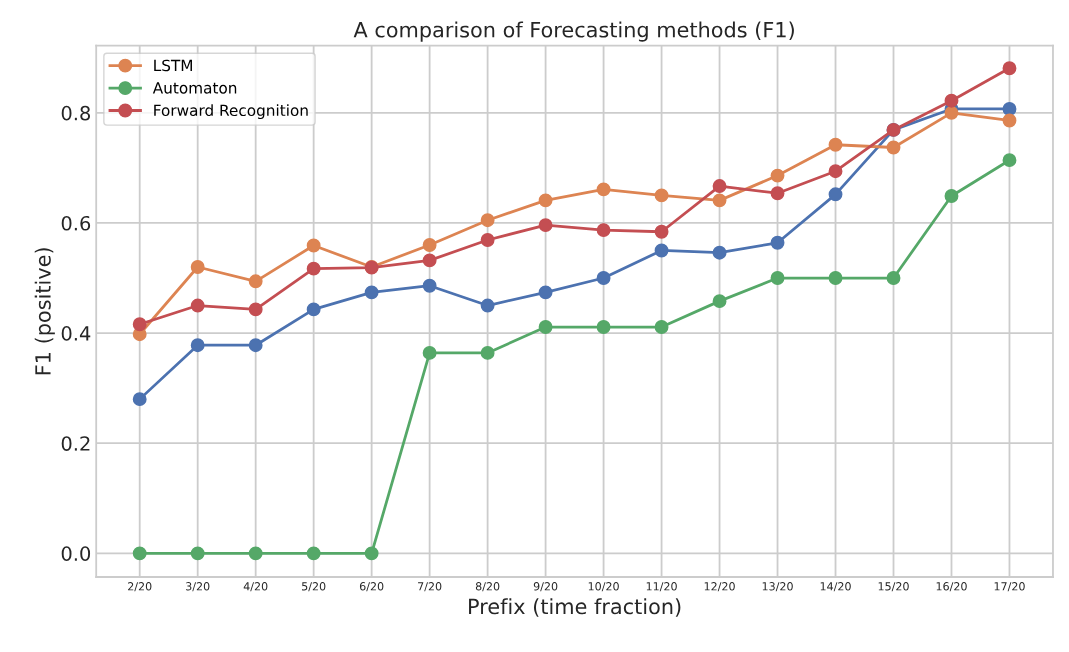  Describe the element at coordinates (231, 112) in the screenshot. I see `legend-label: Forward Recognition` at that location.